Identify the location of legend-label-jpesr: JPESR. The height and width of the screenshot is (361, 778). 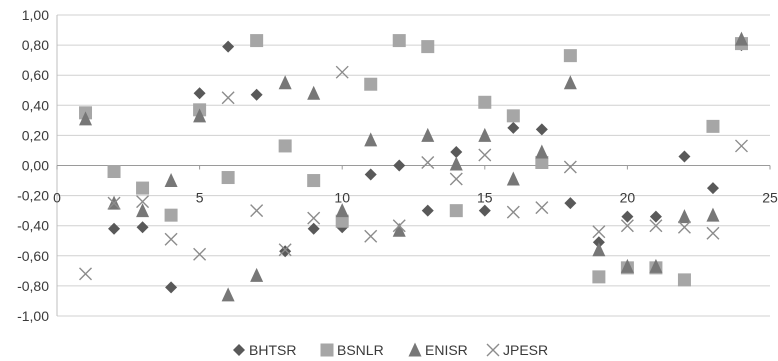
(525, 350).